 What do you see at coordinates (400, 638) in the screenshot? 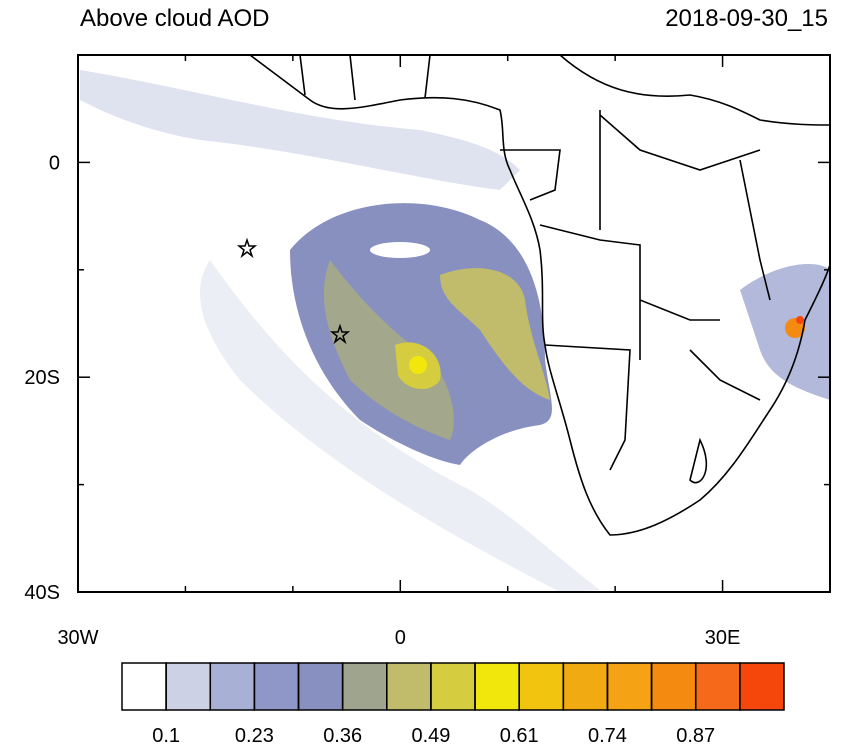
I see `x-tick-label: 0` at bounding box center [400, 638].